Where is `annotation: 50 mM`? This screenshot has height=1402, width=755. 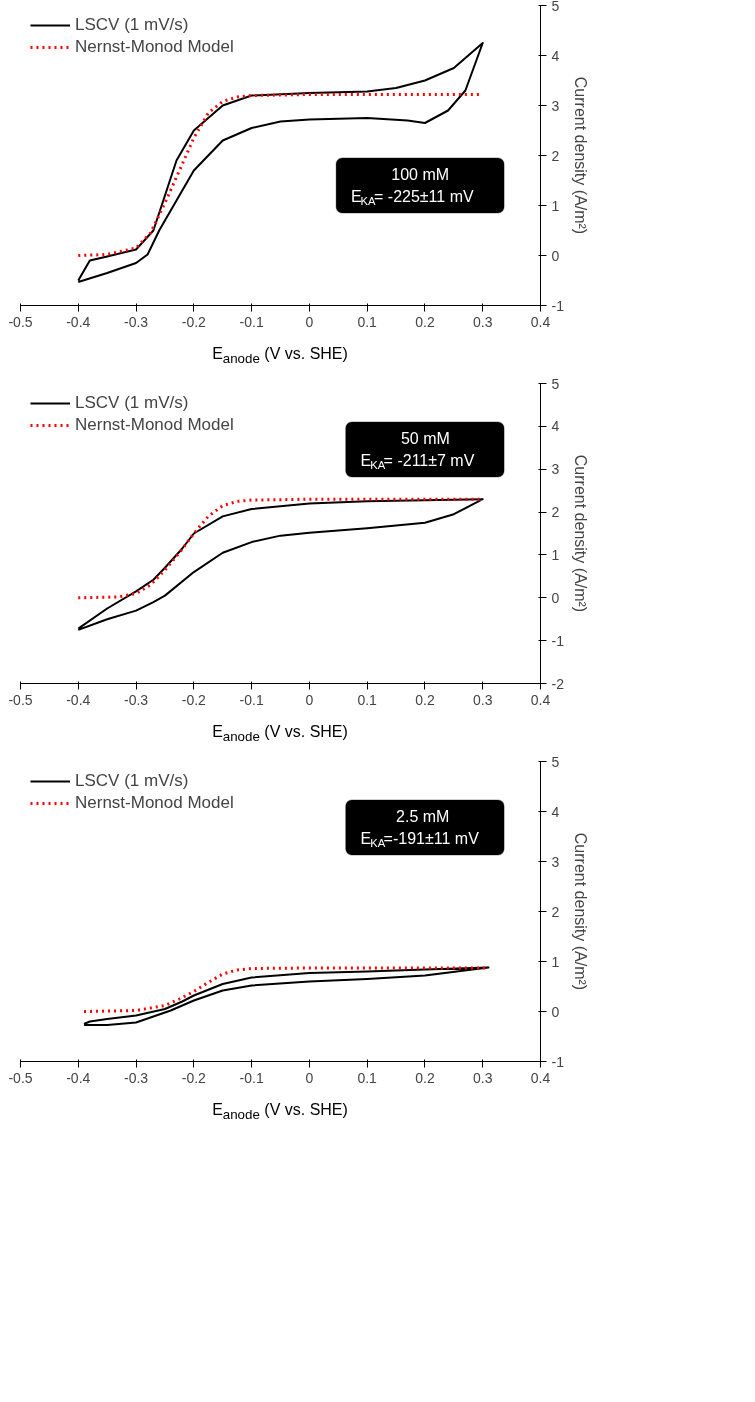 annotation: 50 mM is located at coordinates (425, 439).